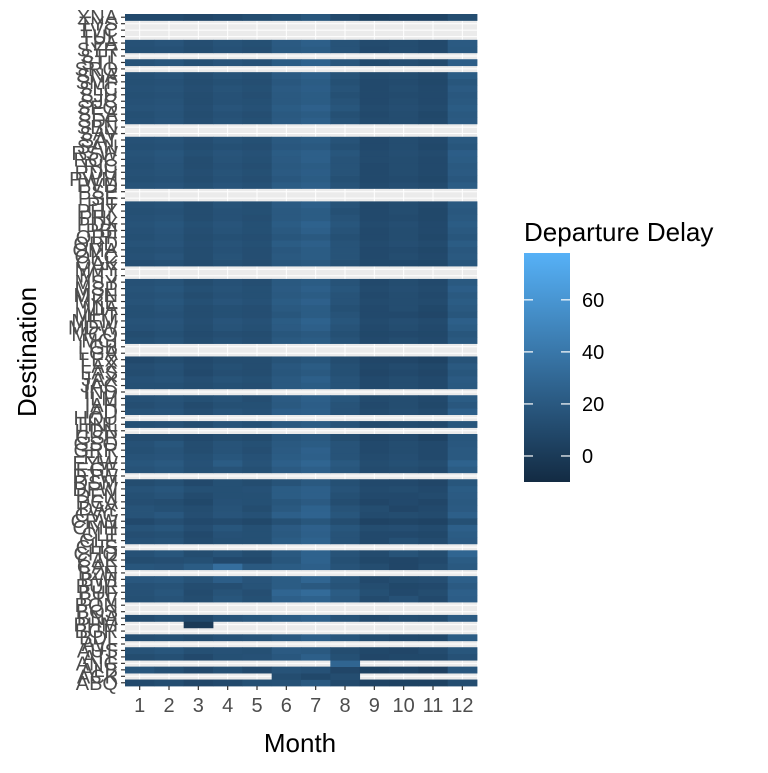  What do you see at coordinates (100, 44) in the screenshot?
I see `y-tick-label: TPA` at bounding box center [100, 44].